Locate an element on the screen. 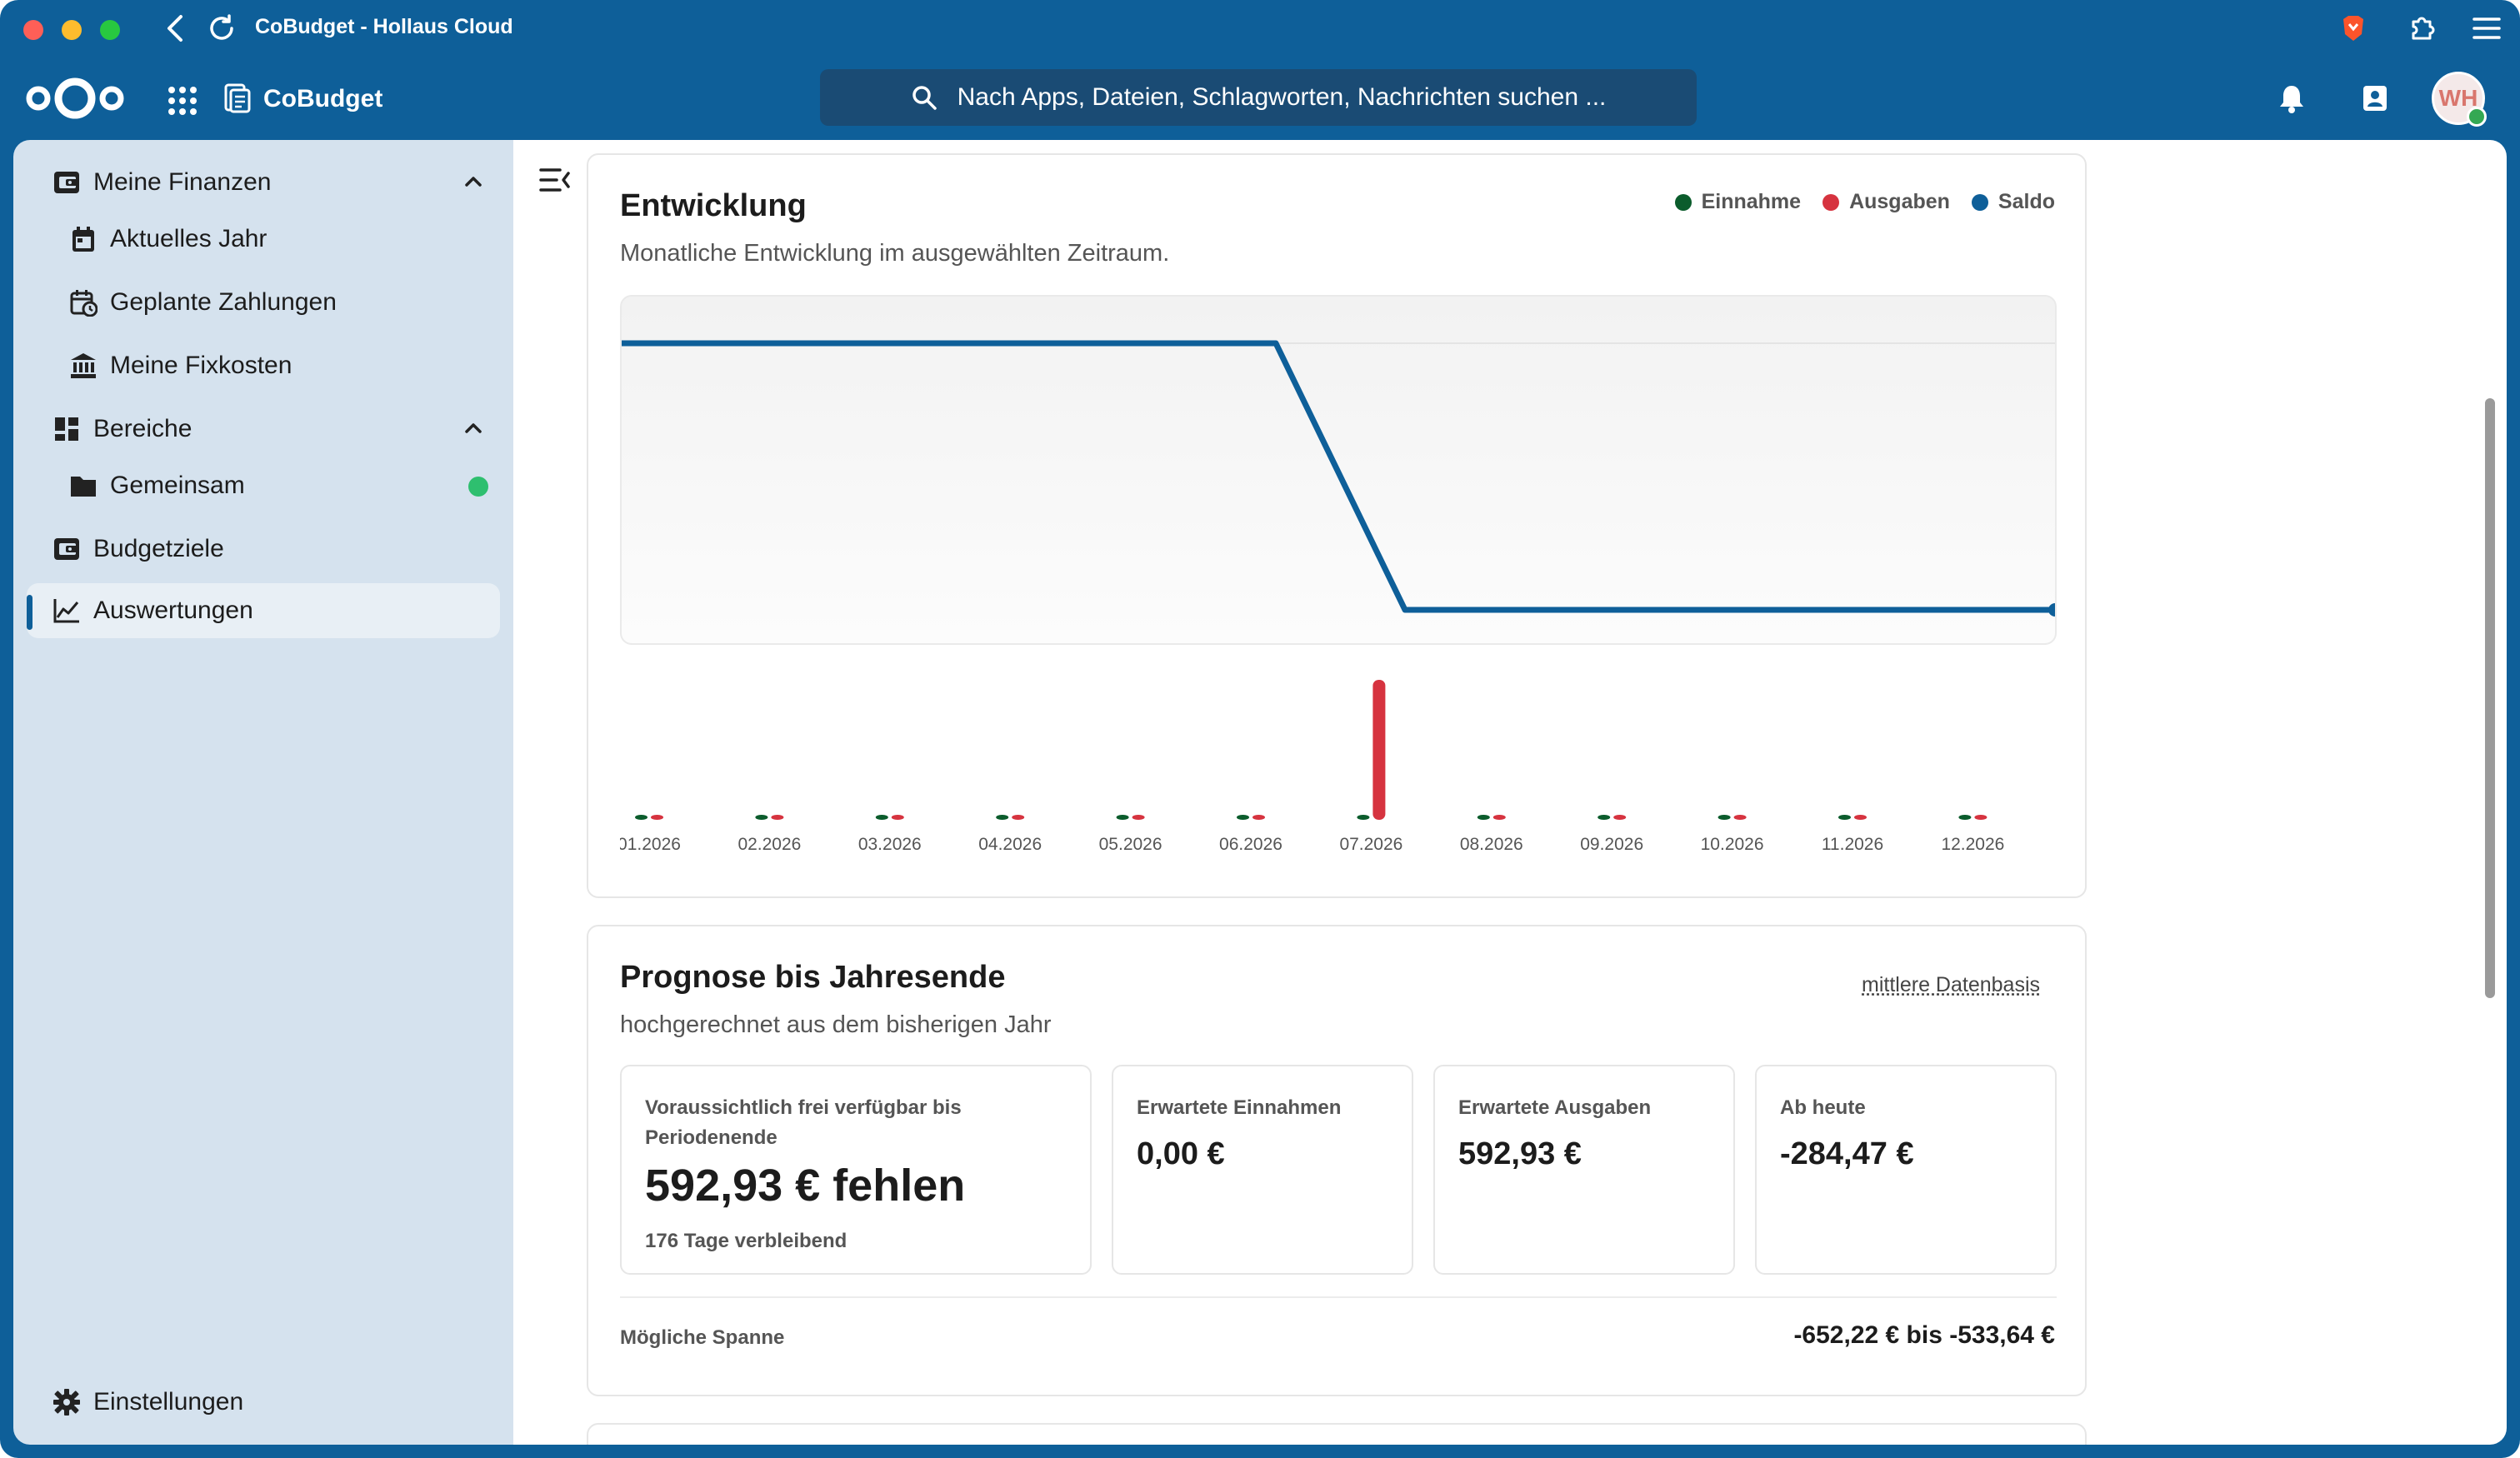 This screenshot has height=1458, width=2520. back-icon is located at coordinates (175, 28).